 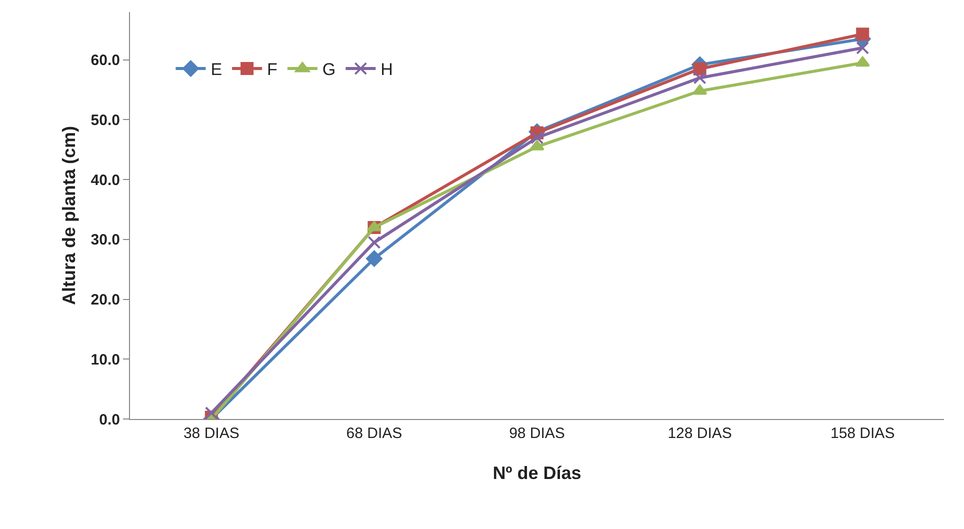 What do you see at coordinates (272, 70) in the screenshot?
I see `legend-label: F` at bounding box center [272, 70].